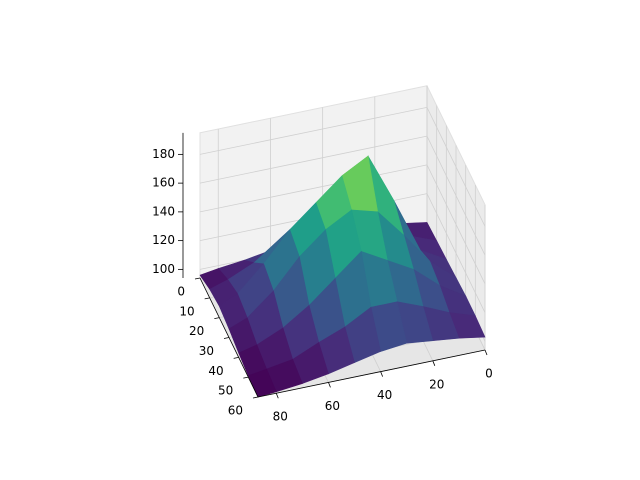 This screenshot has width=640, height=480. Describe the element at coordinates (215, 371) in the screenshot. I see `y-tick-label: 40` at that location.